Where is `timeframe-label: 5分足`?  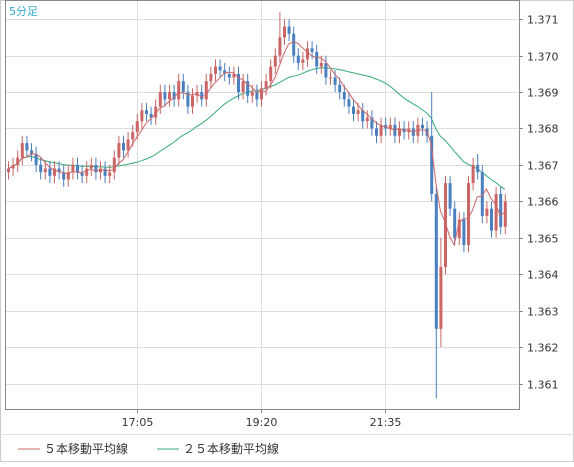
timeframe-label: 5分足 is located at coordinates (23, 11).